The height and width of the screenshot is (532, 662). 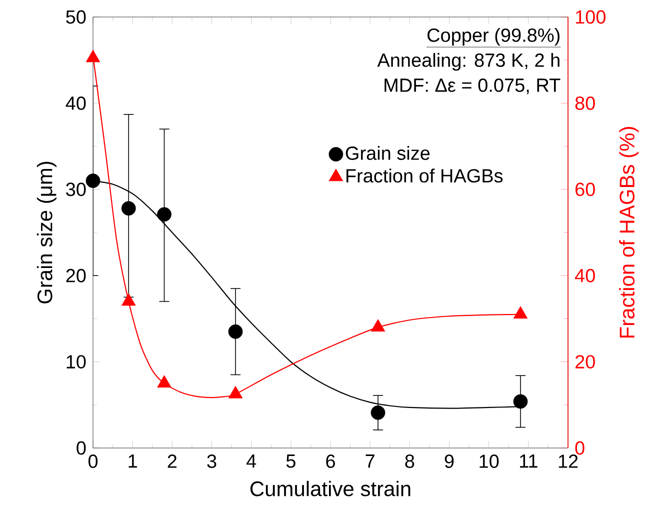 I want to click on y2-tick-label: 80, so click(x=585, y=103).